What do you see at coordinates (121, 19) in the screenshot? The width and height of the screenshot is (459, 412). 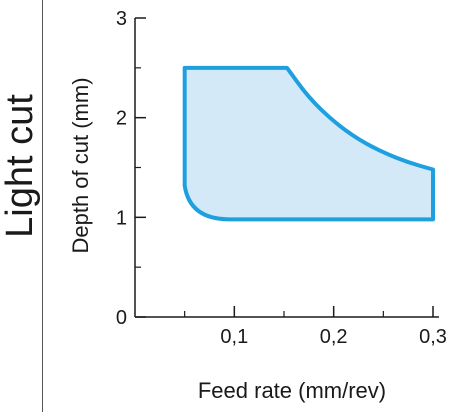 I see `y-tick-label: 3` at bounding box center [121, 19].